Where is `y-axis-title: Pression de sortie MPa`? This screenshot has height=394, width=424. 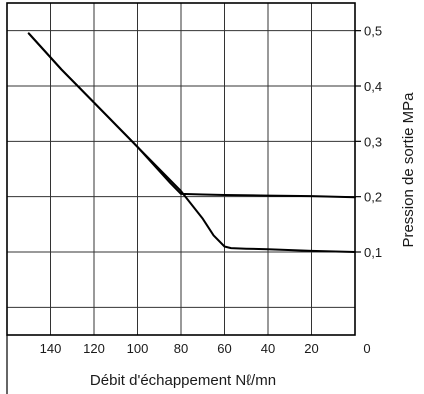 y-axis-title: Pression de sortie MPa is located at coordinates (408, 170).